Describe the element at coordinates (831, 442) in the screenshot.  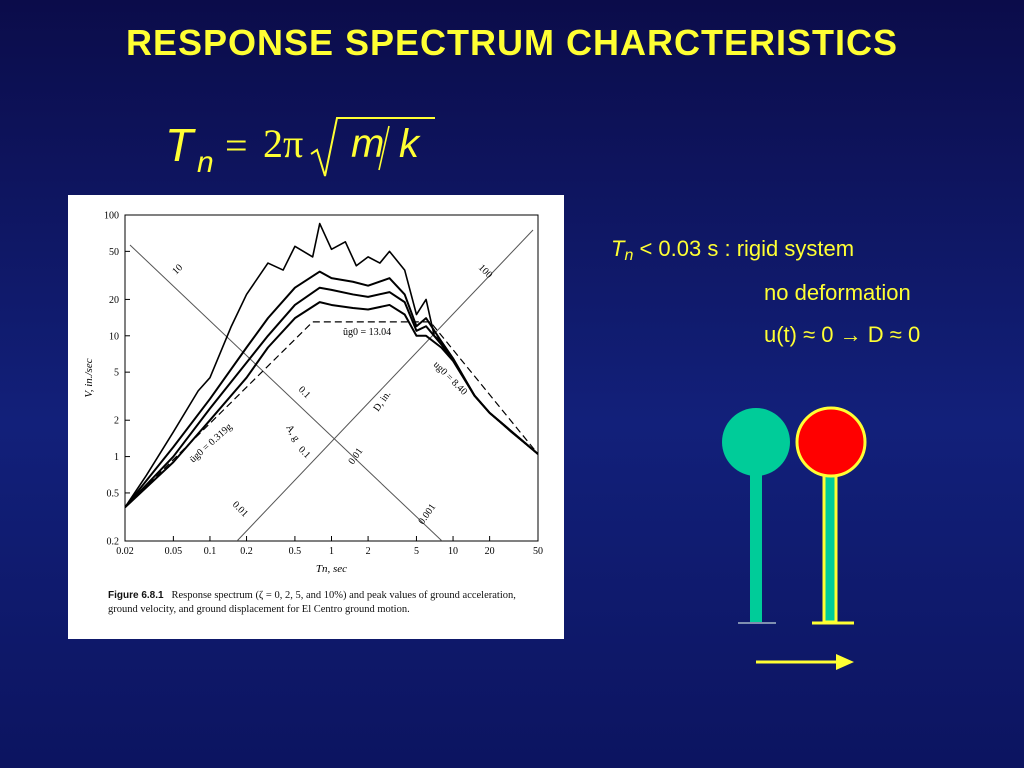
I see `pendulum-right-bob` at that location.